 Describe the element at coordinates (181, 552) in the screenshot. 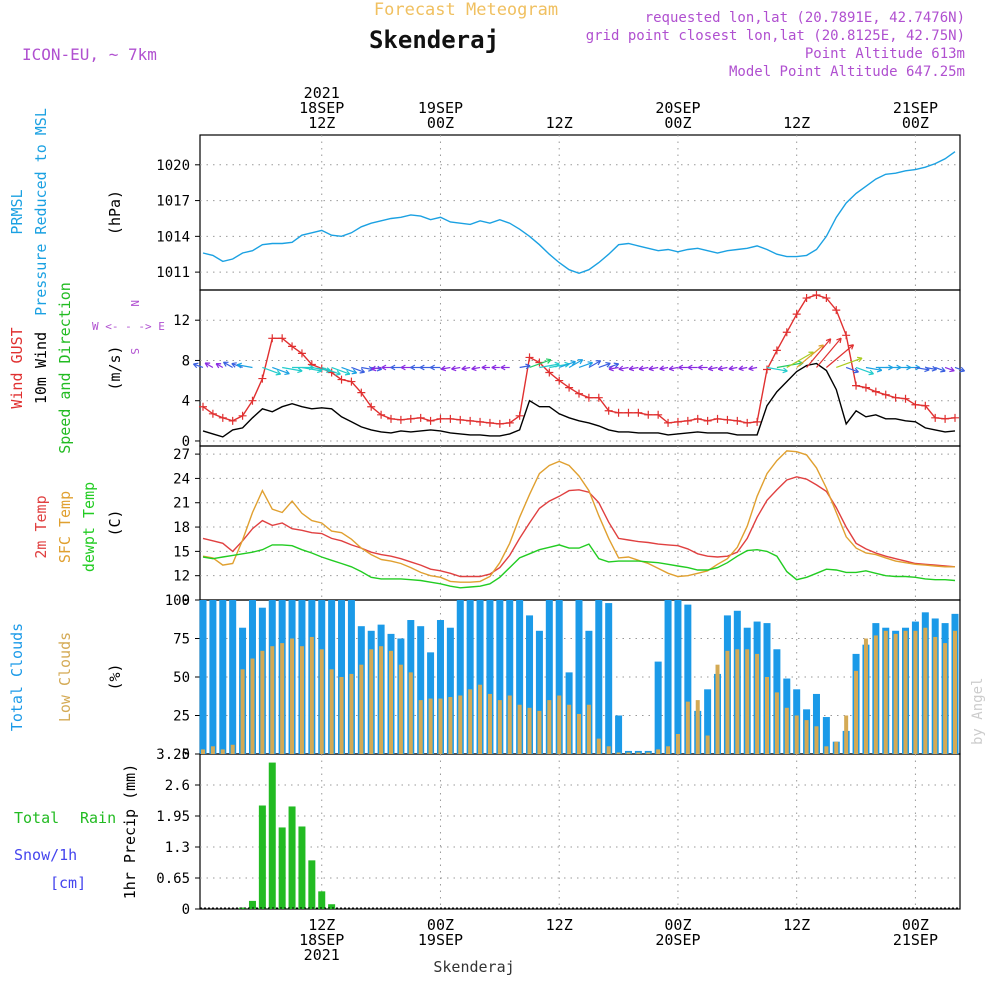

I see `y-tick-label: 15` at that location.